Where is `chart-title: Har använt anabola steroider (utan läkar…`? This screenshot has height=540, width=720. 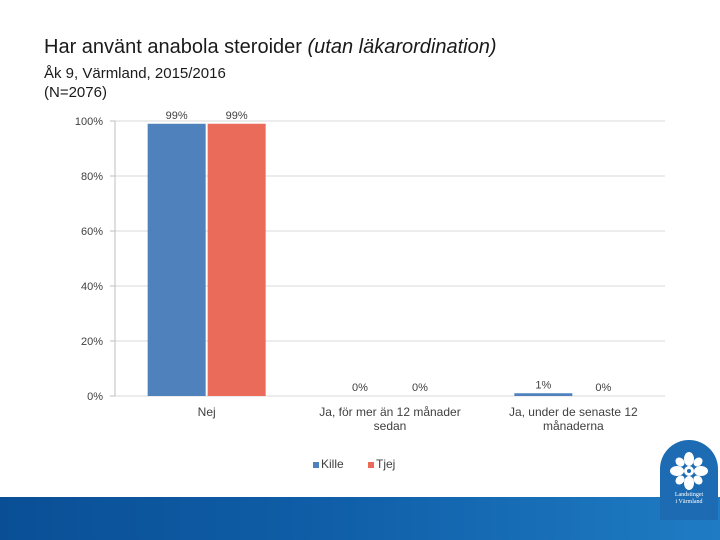 chart-title: Har använt anabola steroider (utan läkar… is located at coordinates (270, 47).